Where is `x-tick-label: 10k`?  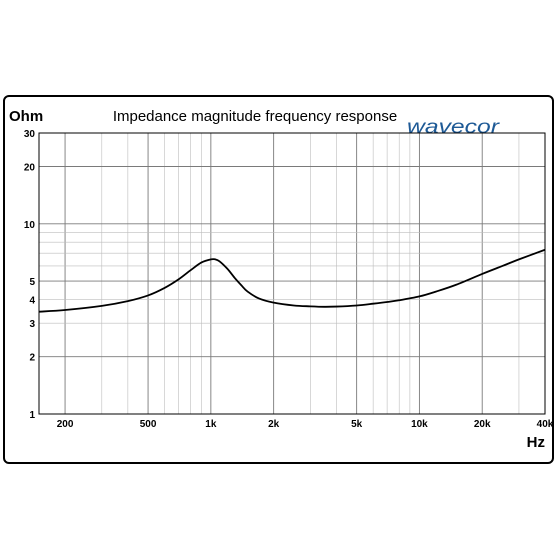 x-tick-label: 10k is located at coordinates (419, 424).